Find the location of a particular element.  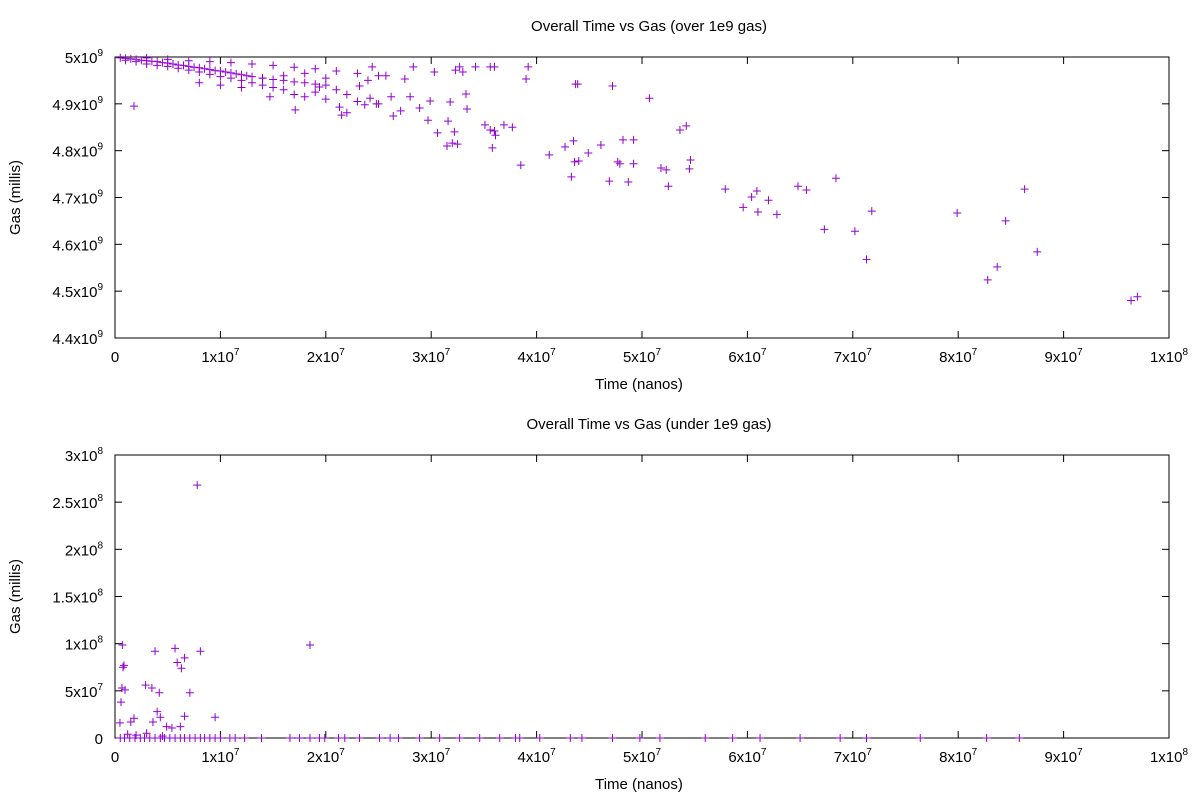

y-tick-label-base: 1x10 is located at coordinates (81, 645).